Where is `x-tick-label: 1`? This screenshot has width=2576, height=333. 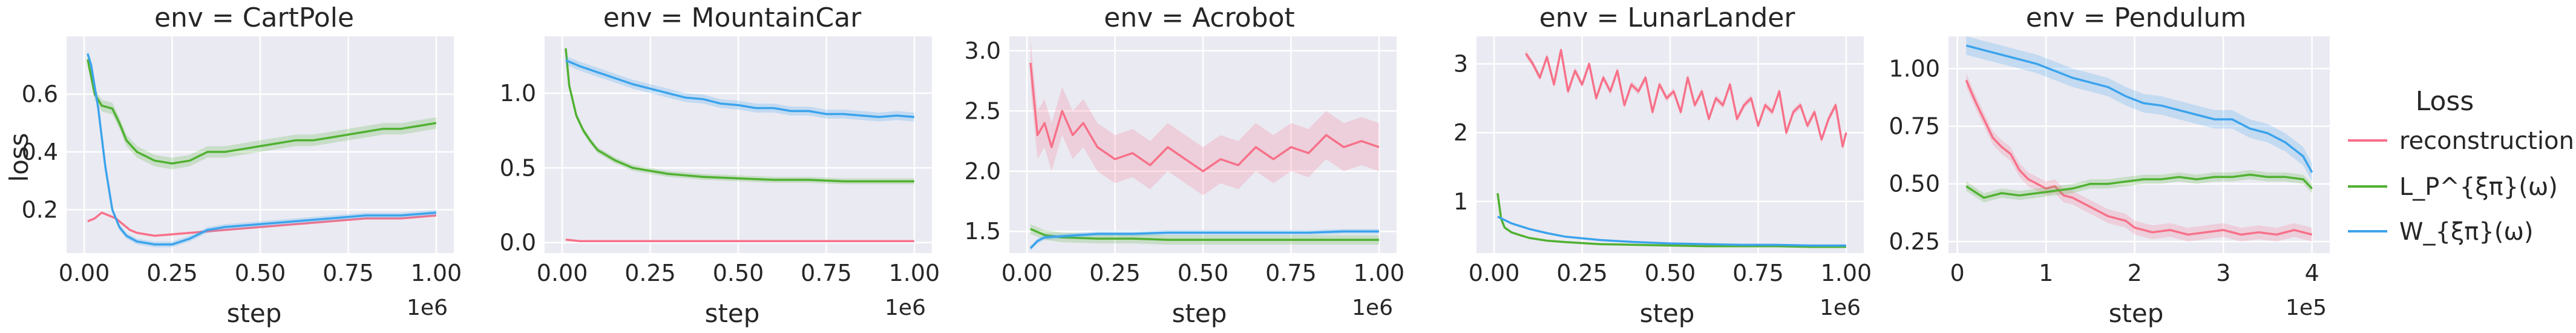 x-tick-label: 1 is located at coordinates (2046, 273).